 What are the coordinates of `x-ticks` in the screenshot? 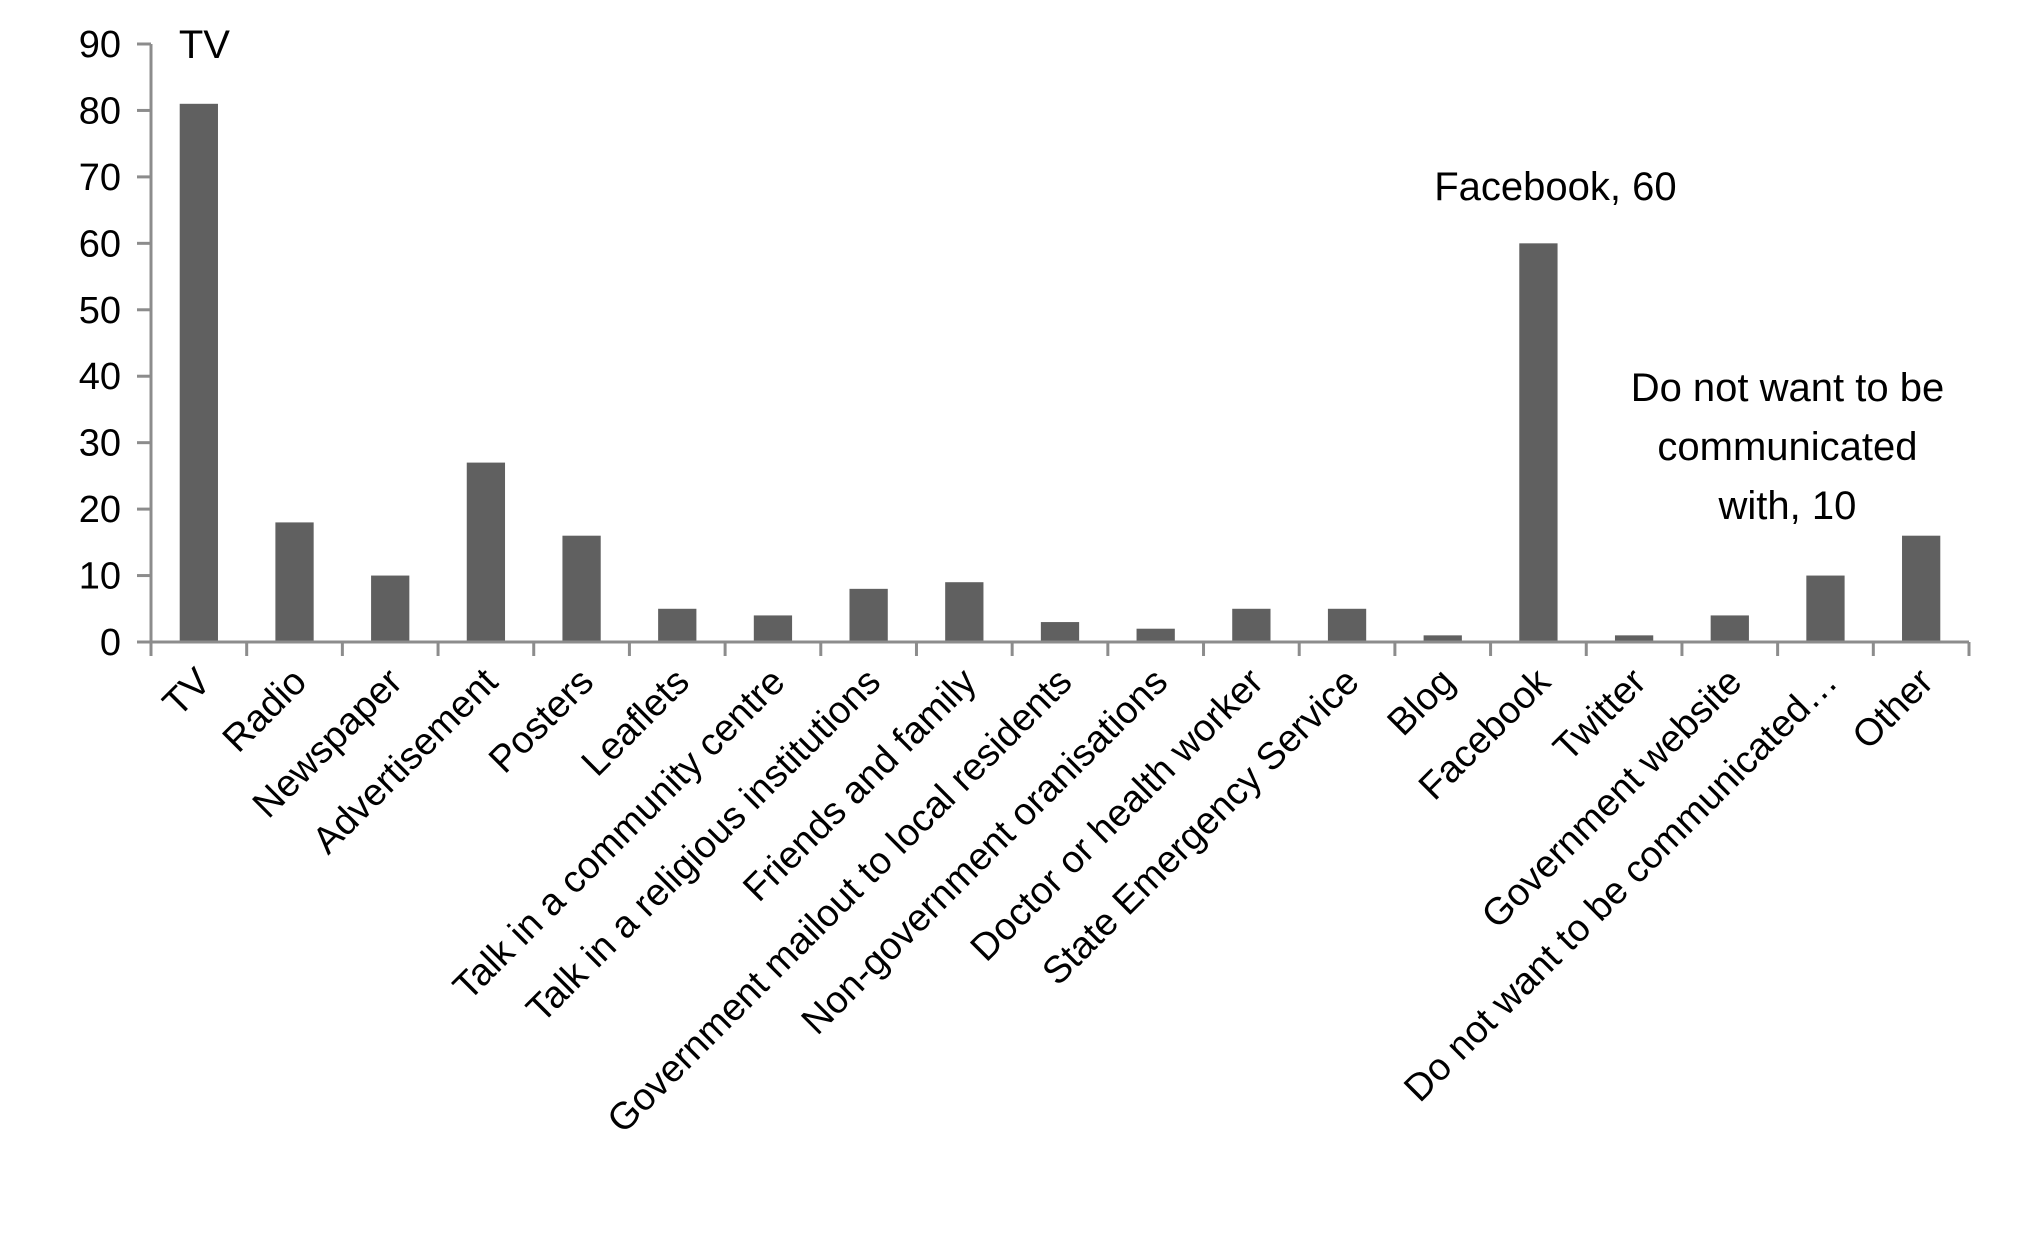 It's located at (1060, 649).